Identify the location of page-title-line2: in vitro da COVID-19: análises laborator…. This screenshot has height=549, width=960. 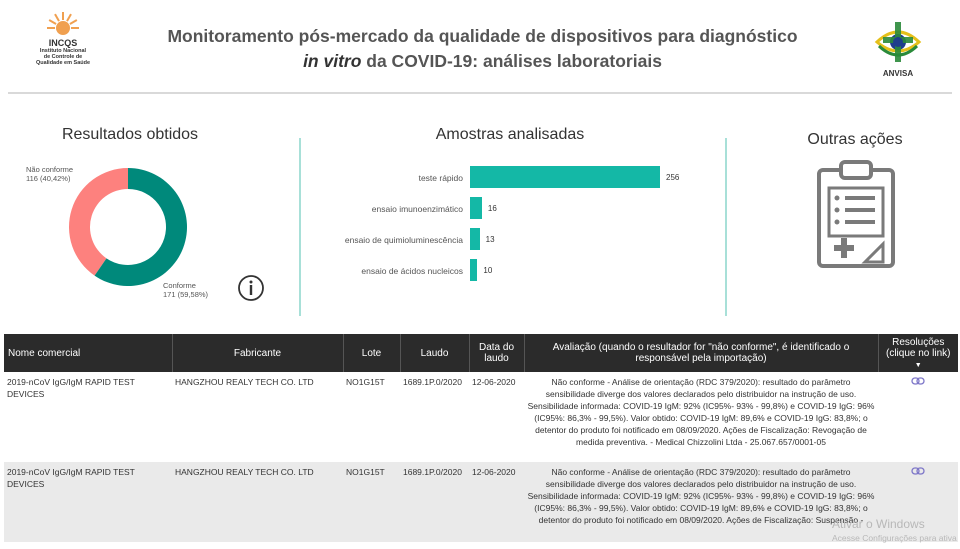
(482, 61).